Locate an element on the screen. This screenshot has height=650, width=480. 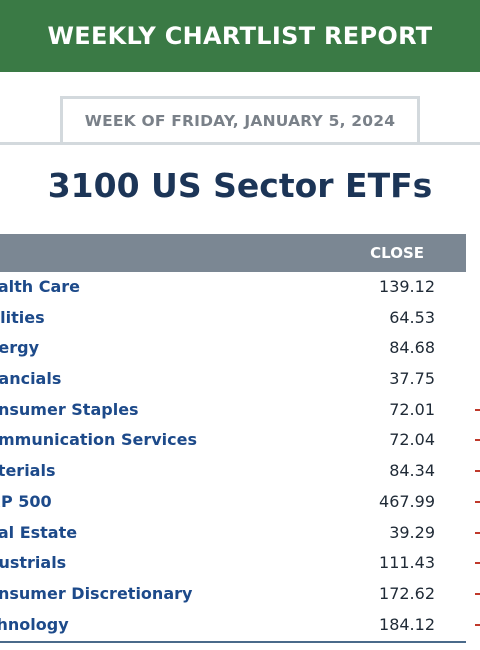
close-value: 64.53 is located at coordinates (412, 317).